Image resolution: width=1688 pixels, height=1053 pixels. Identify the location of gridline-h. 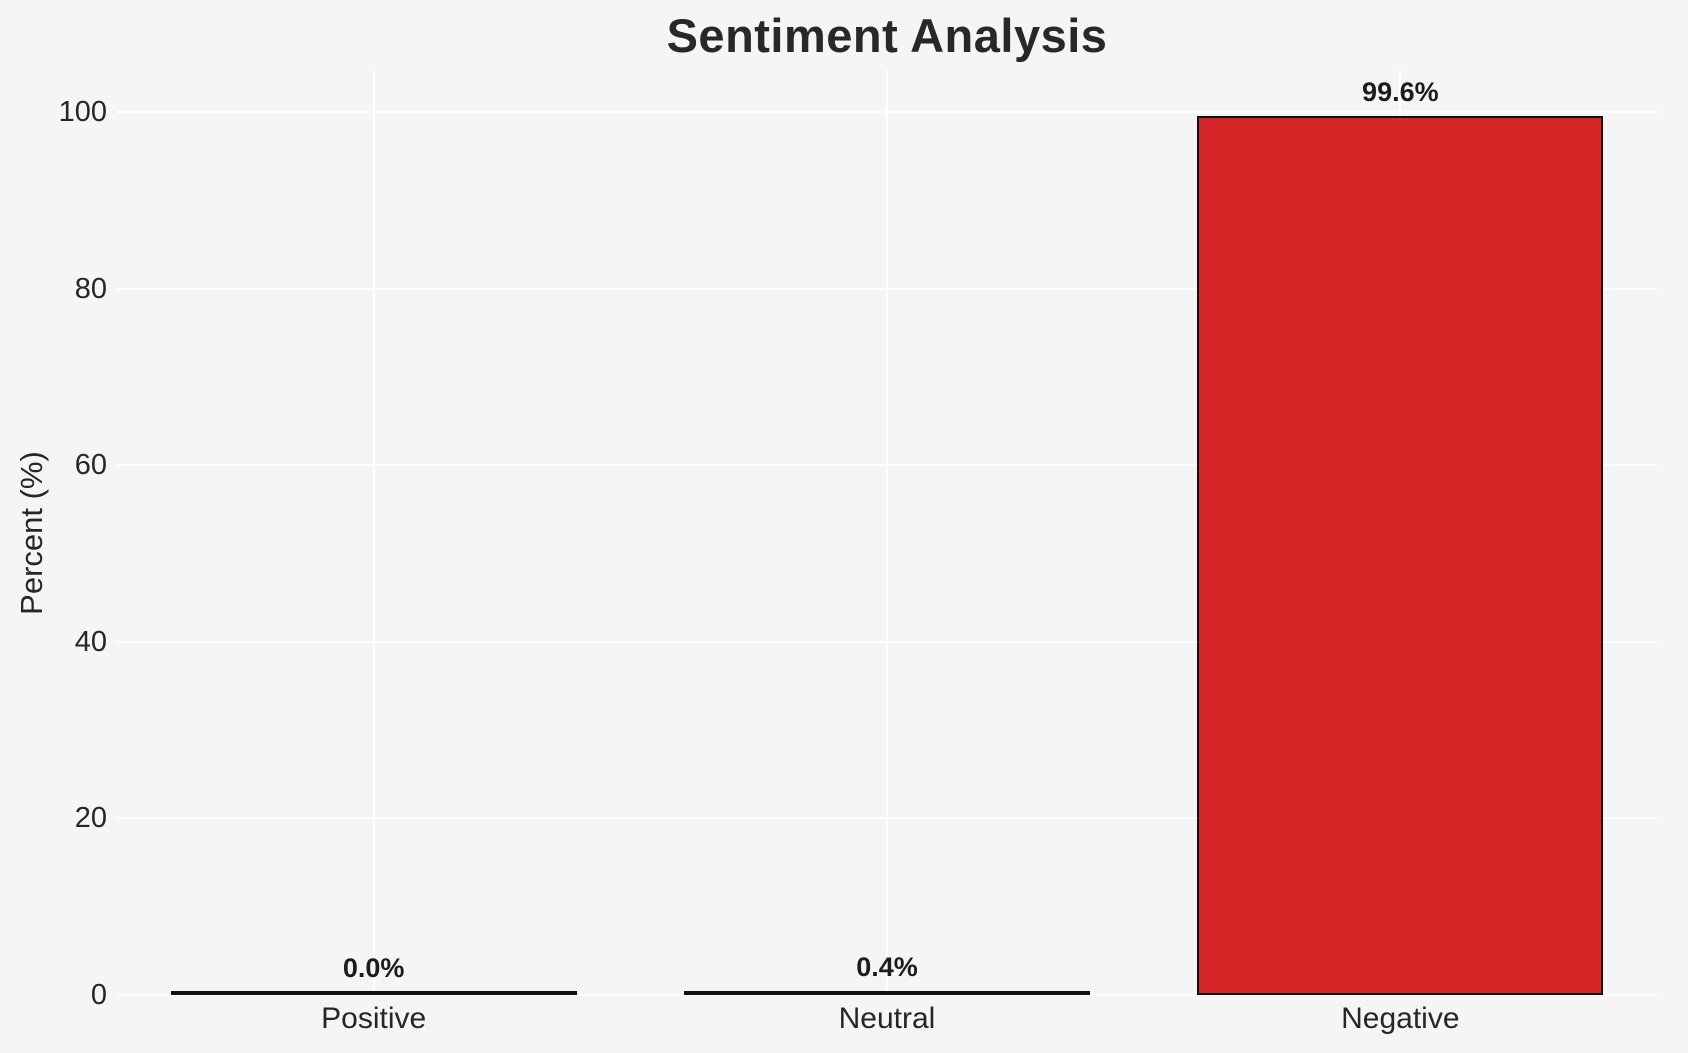
(887, 995).